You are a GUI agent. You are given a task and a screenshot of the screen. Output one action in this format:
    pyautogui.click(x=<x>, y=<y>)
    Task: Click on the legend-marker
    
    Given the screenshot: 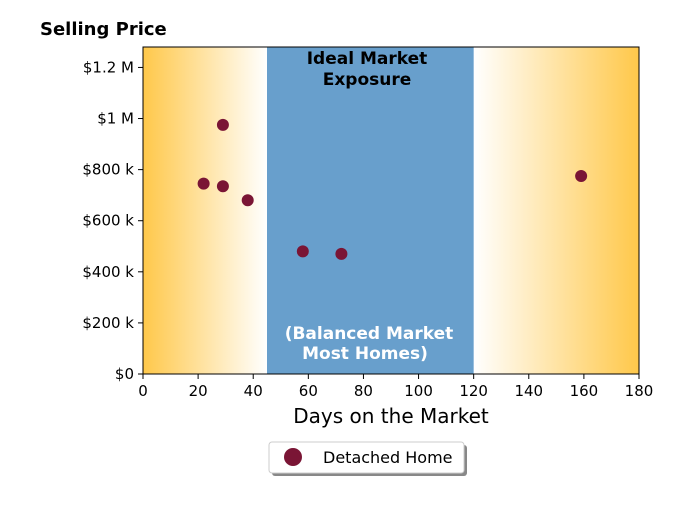 What is the action you would take?
    pyautogui.click(x=293, y=457)
    